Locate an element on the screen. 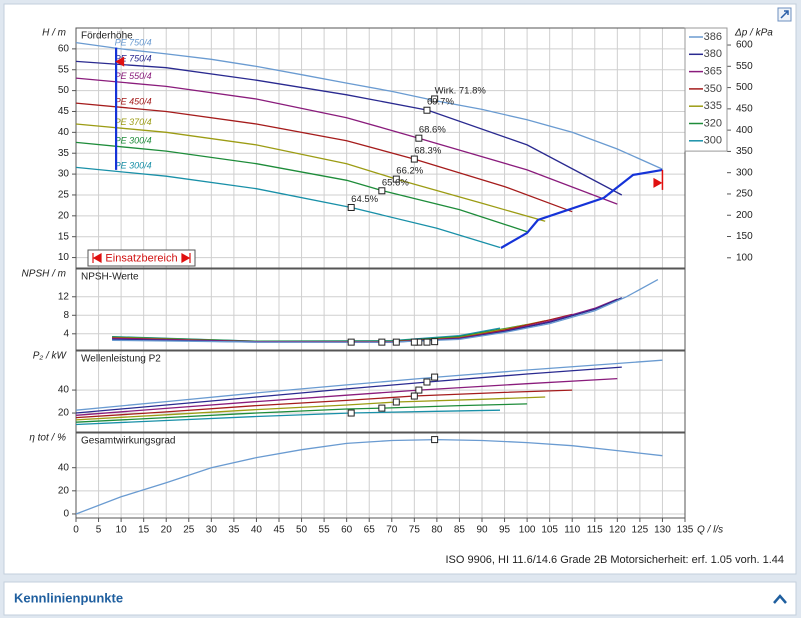 The height and width of the screenshot is (618, 801). y2-tick-label: 350 is located at coordinates (744, 151).